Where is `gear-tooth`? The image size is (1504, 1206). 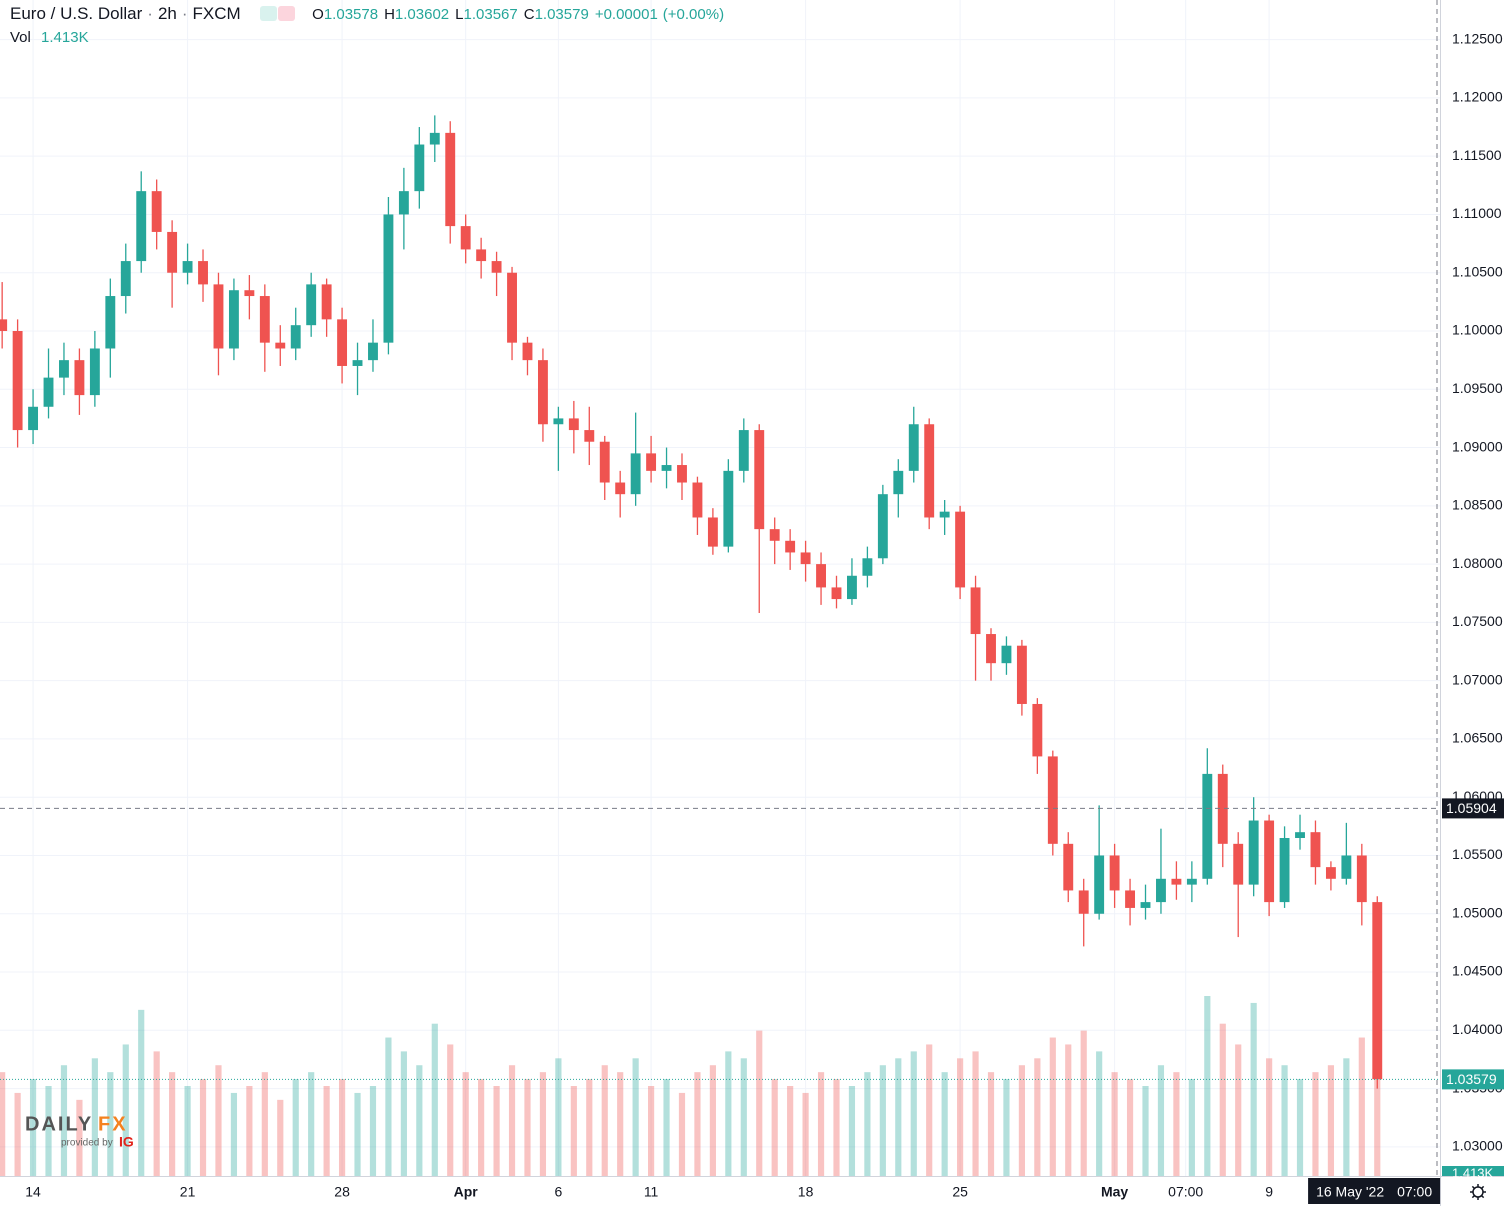
gear-tooth is located at coordinates (1473, 1187).